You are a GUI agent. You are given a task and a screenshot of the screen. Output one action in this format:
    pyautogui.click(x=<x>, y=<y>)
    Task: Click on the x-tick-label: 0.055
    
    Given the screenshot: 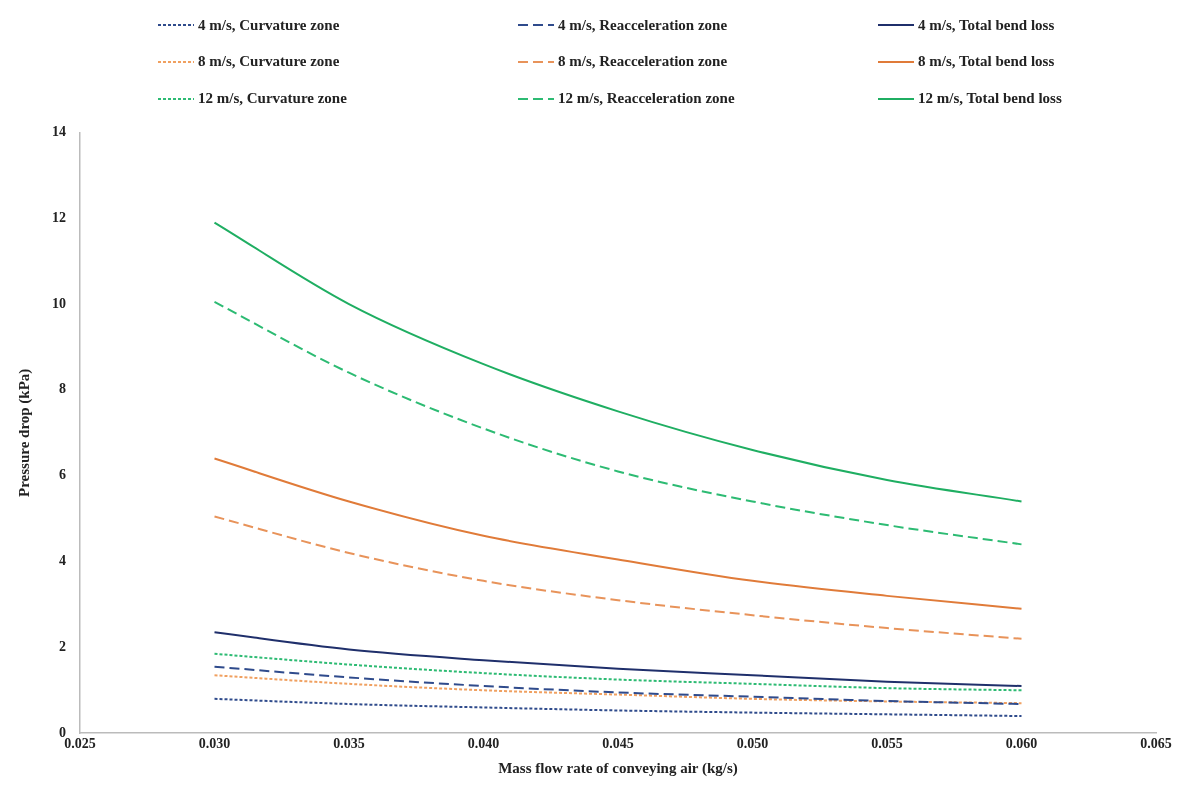 What is the action you would take?
    pyautogui.click(x=887, y=744)
    